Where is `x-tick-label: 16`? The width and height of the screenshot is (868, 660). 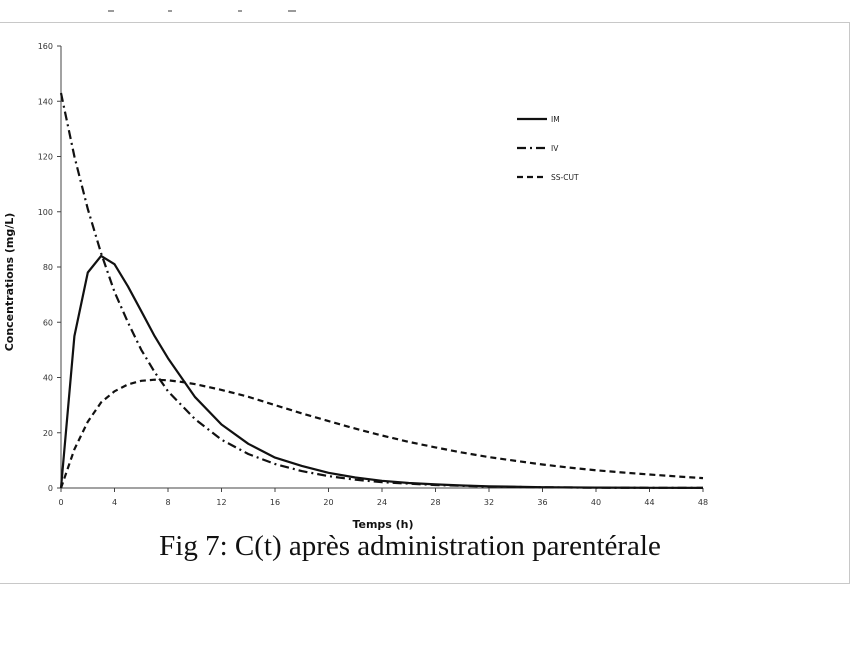
x-tick-label: 16 is located at coordinates (275, 502).